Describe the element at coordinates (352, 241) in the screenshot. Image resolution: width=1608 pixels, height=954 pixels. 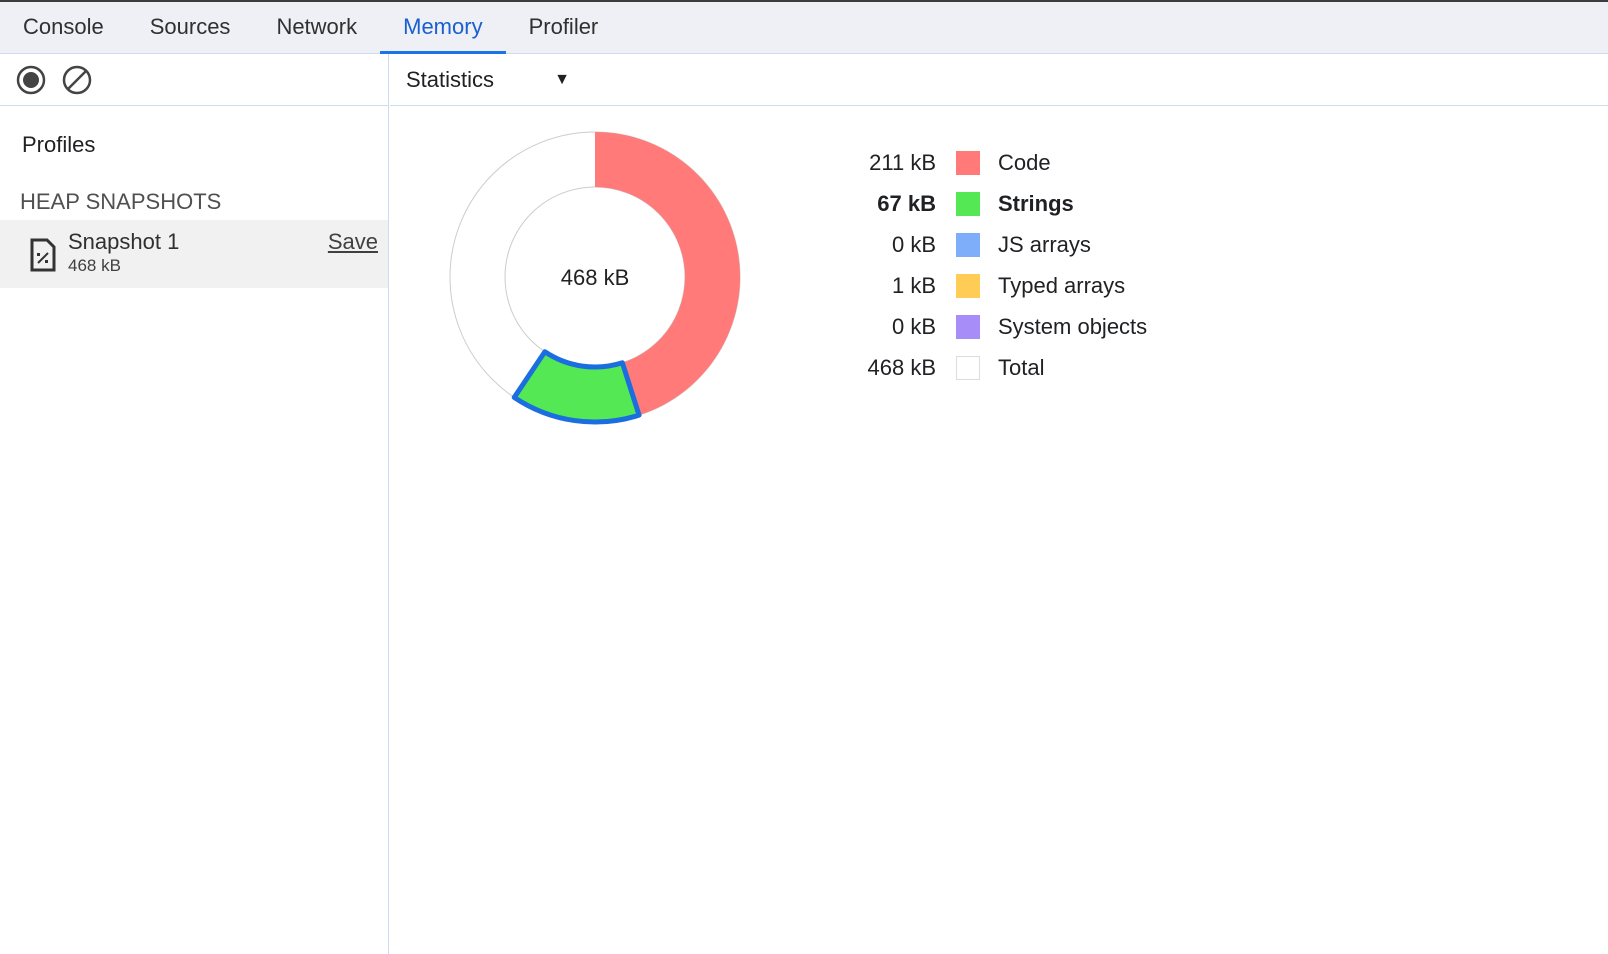
I see `save-snapshot-link: Save` at that location.